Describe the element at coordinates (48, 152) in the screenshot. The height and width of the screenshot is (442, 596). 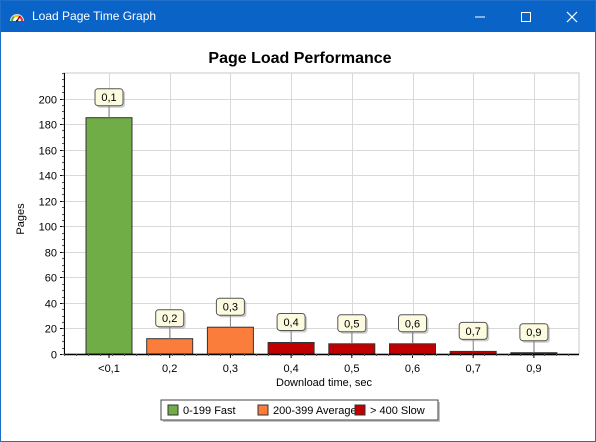
I see `y-tick-label: 160` at that location.